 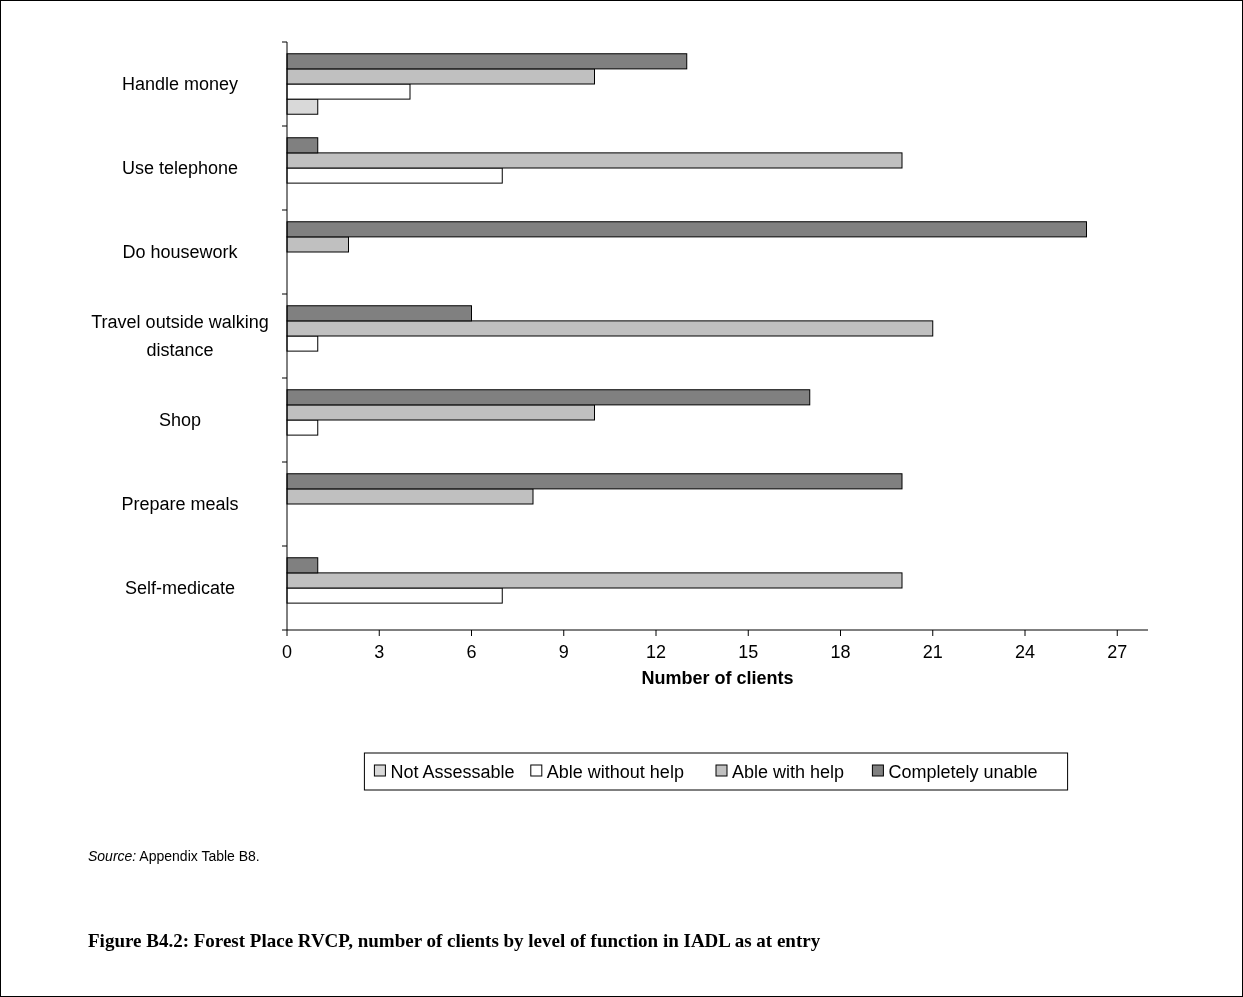 What do you see at coordinates (717, 678) in the screenshot?
I see `x-axis-title: Number of clients` at bounding box center [717, 678].